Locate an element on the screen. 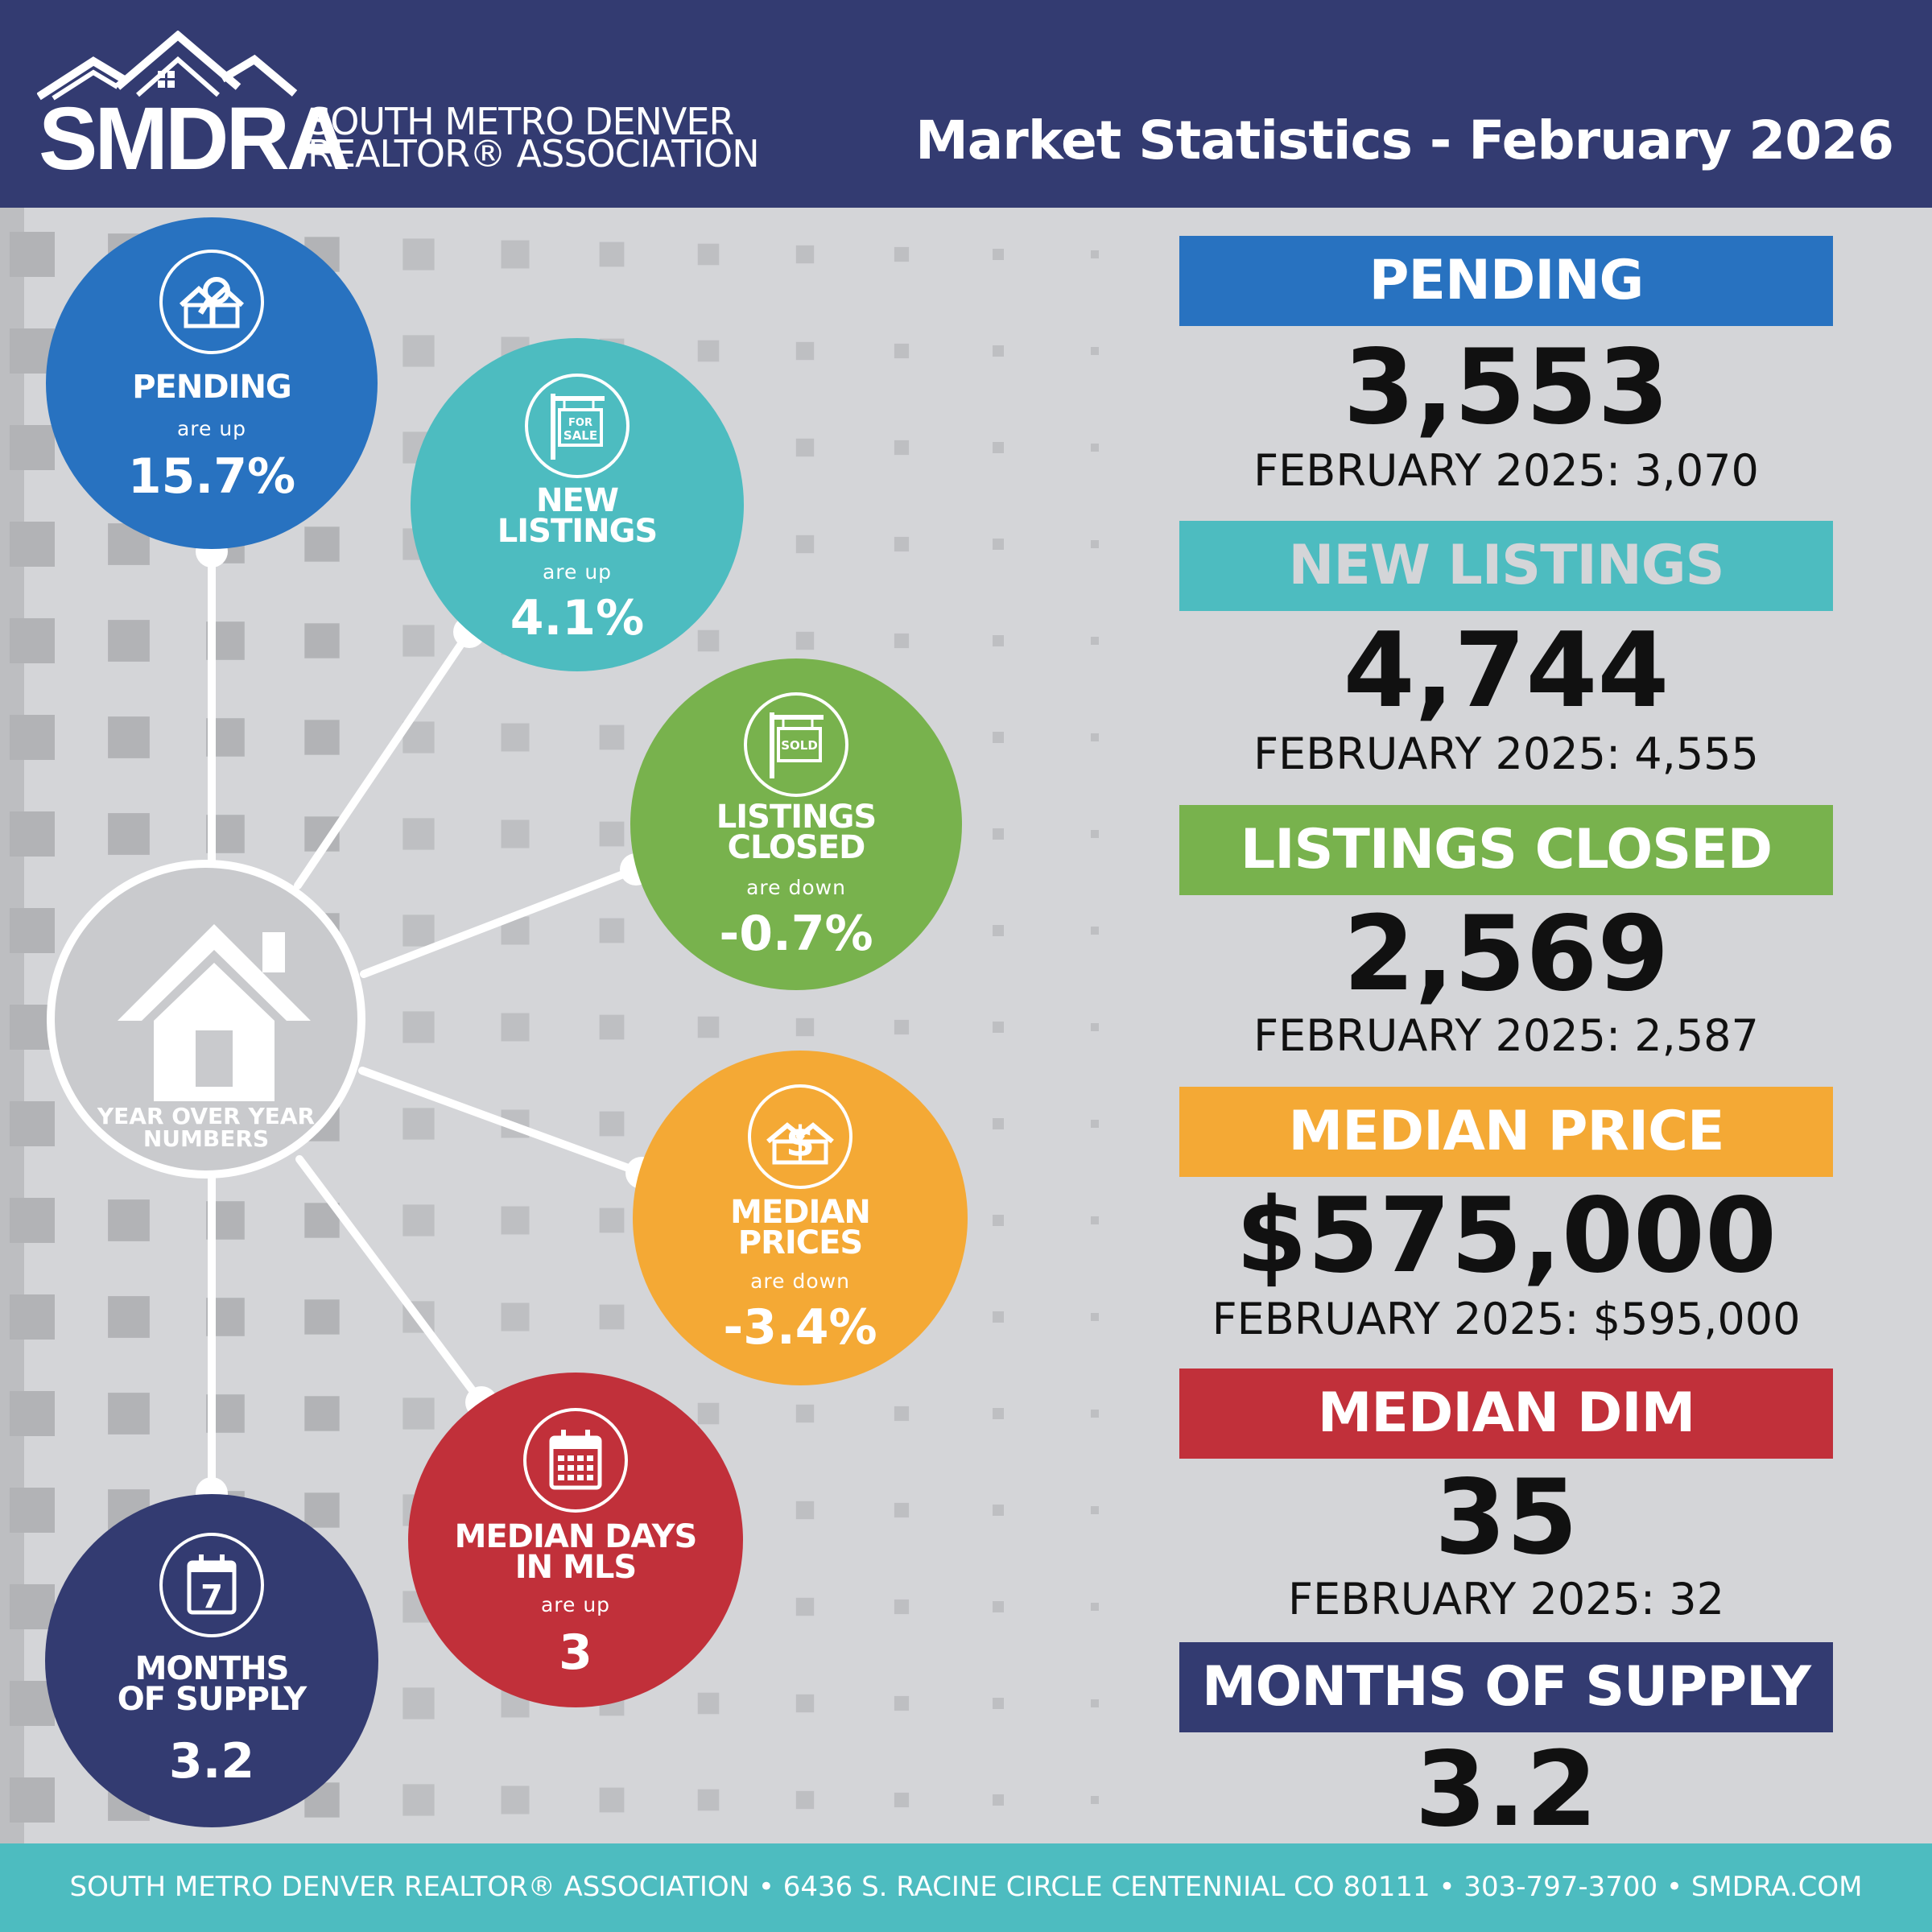  stat-heading-months-supply: MONTHS OF SUPPLY is located at coordinates (1506, 1687).